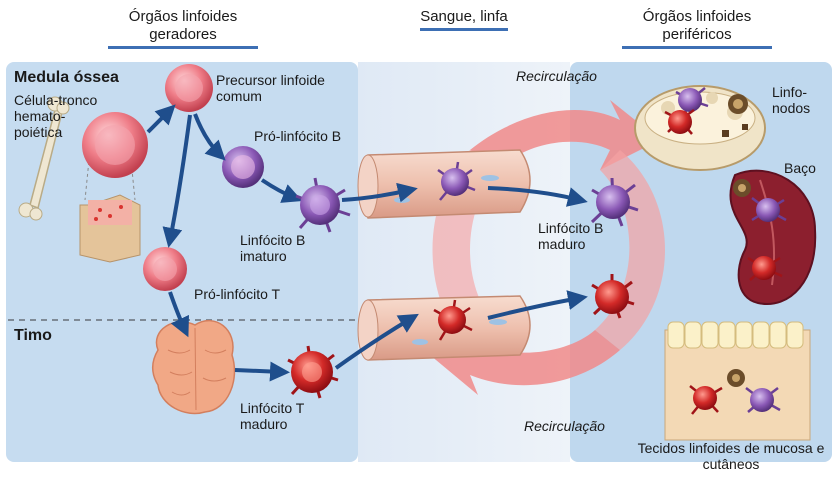  I want to click on arrow-blood-to-mature-b, so click(537, 196).